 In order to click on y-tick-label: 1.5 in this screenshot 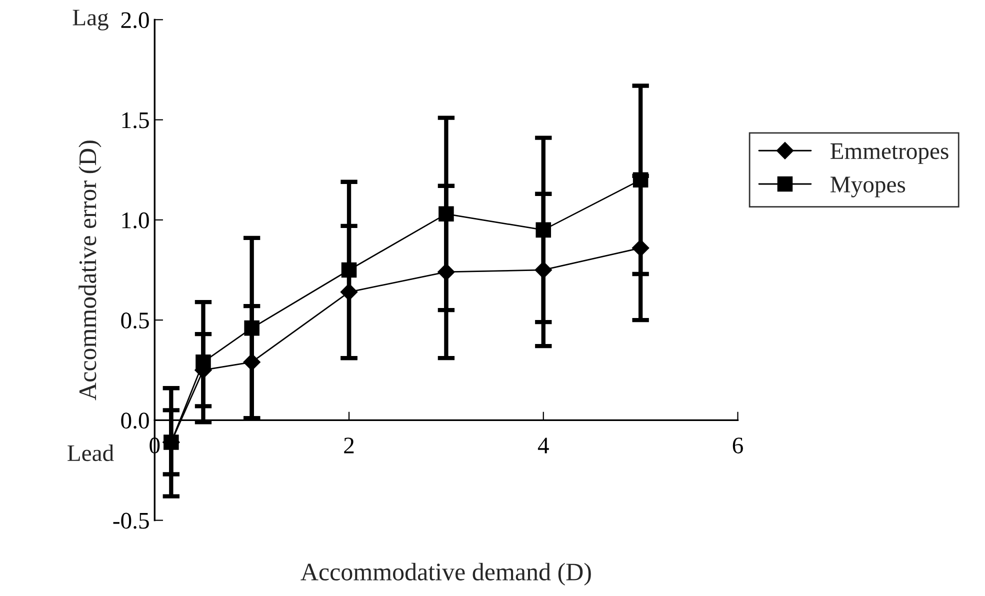, I will do `click(135, 120)`.